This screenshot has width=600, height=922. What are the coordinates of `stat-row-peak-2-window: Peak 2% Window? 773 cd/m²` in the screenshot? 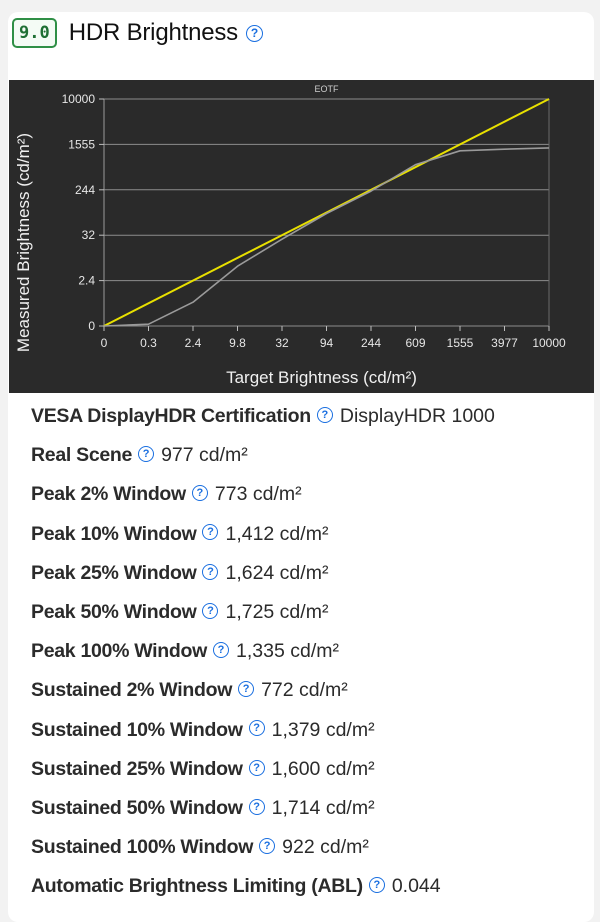 It's located at (166, 494).